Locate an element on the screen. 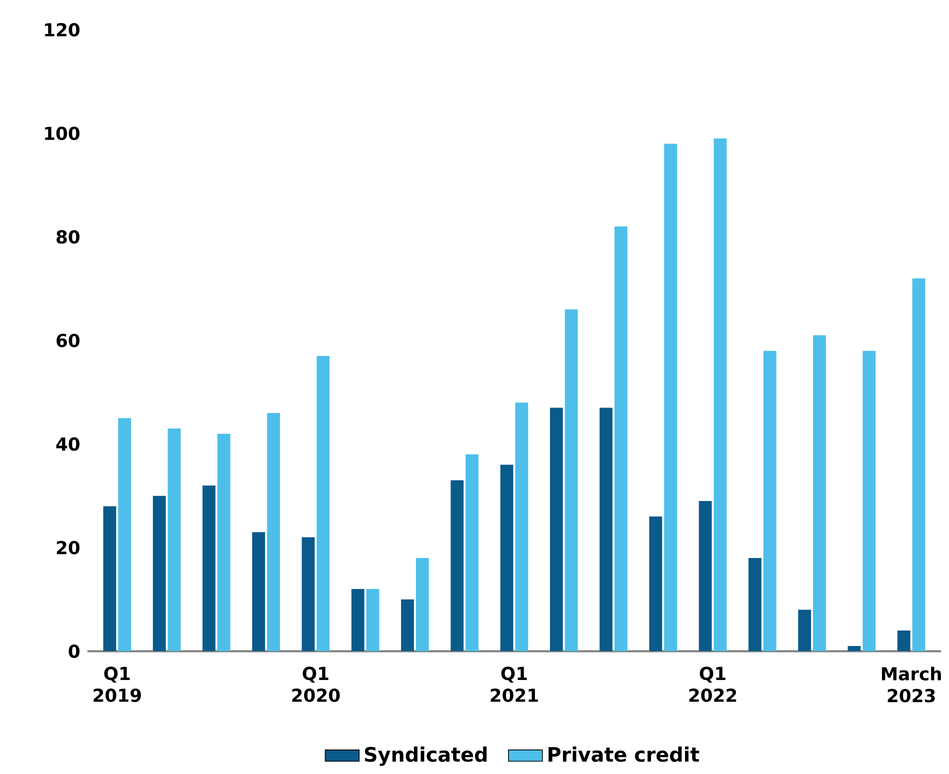  y-tick-label: 0 is located at coordinates (74, 651).